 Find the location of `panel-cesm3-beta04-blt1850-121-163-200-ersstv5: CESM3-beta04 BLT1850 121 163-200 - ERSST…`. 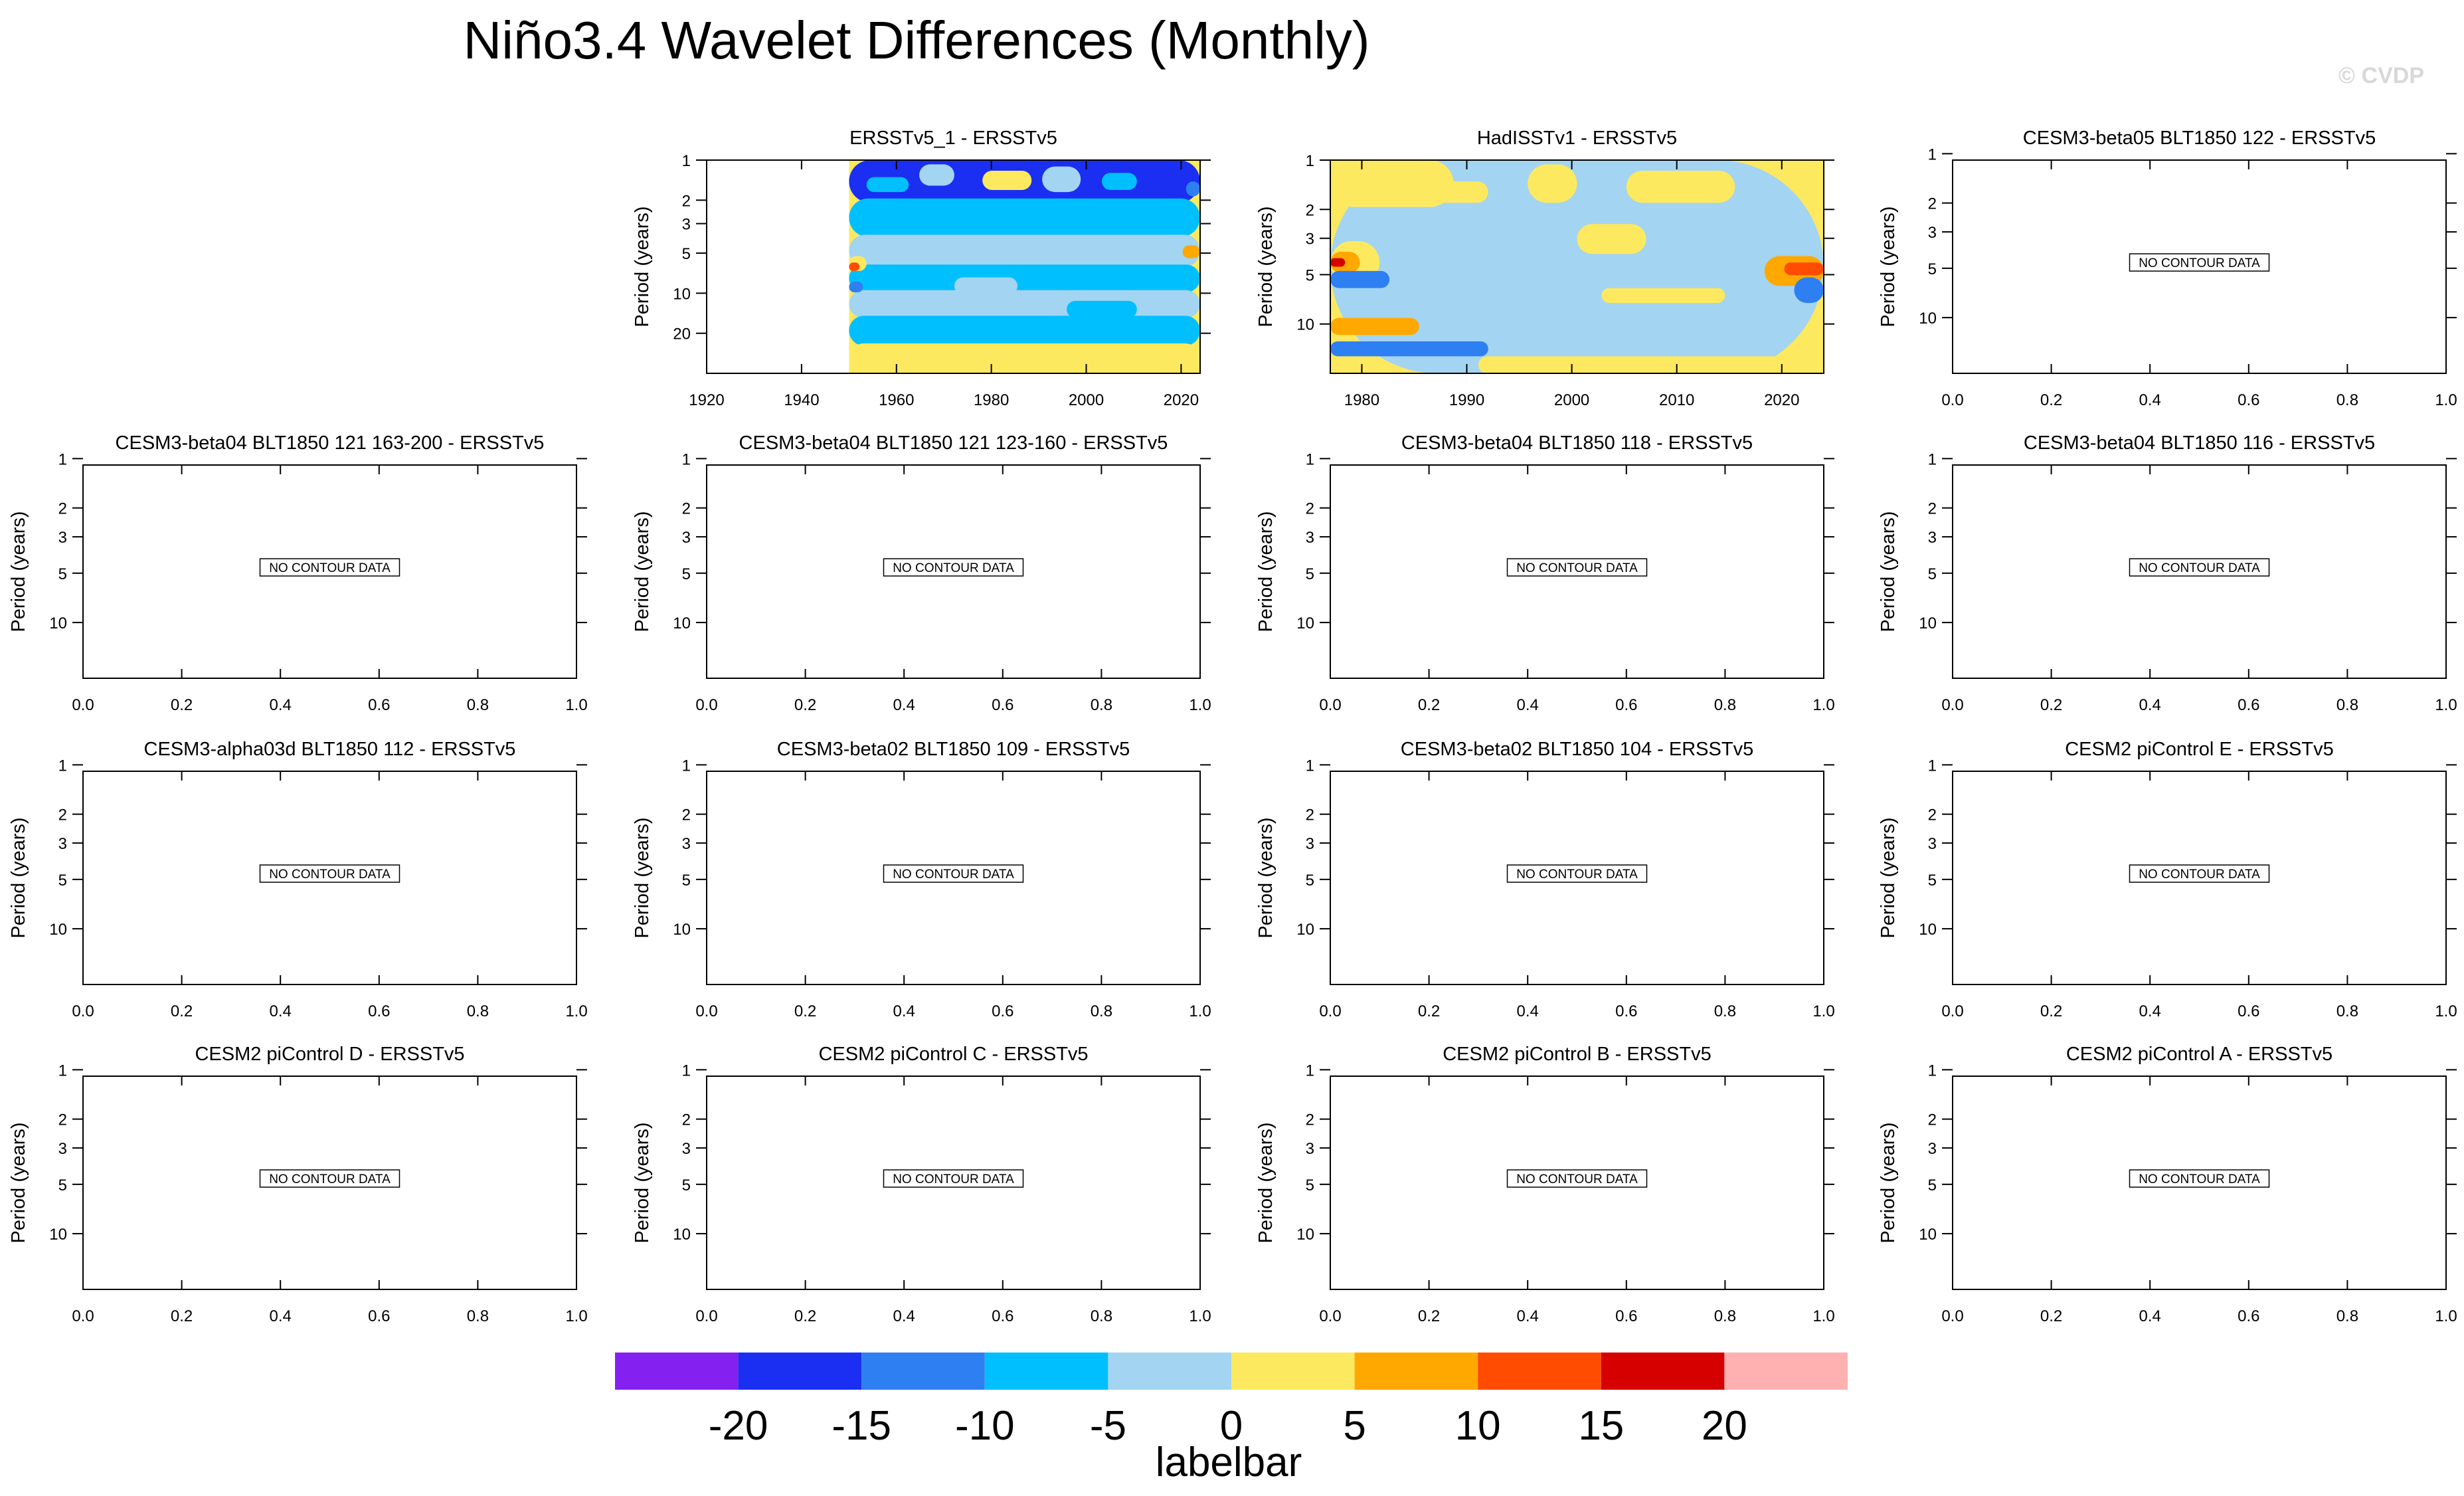

panel-cesm3-beta04-blt1850-121-163-200-ersstv5: CESM3-beta04 BLT1850 121 163-200 - ERSST… is located at coordinates (298, 573).